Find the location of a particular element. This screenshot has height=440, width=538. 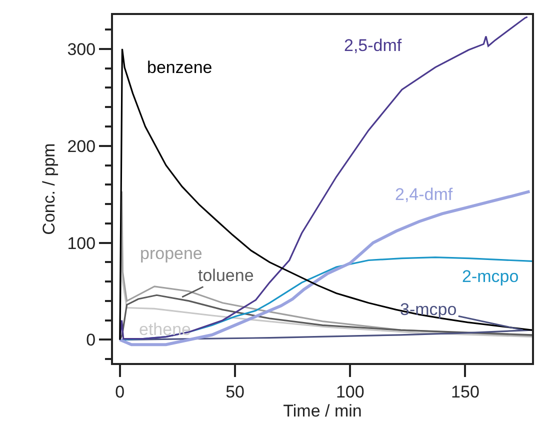

y-axis-title: Conc. / ppm is located at coordinates (48, 189).